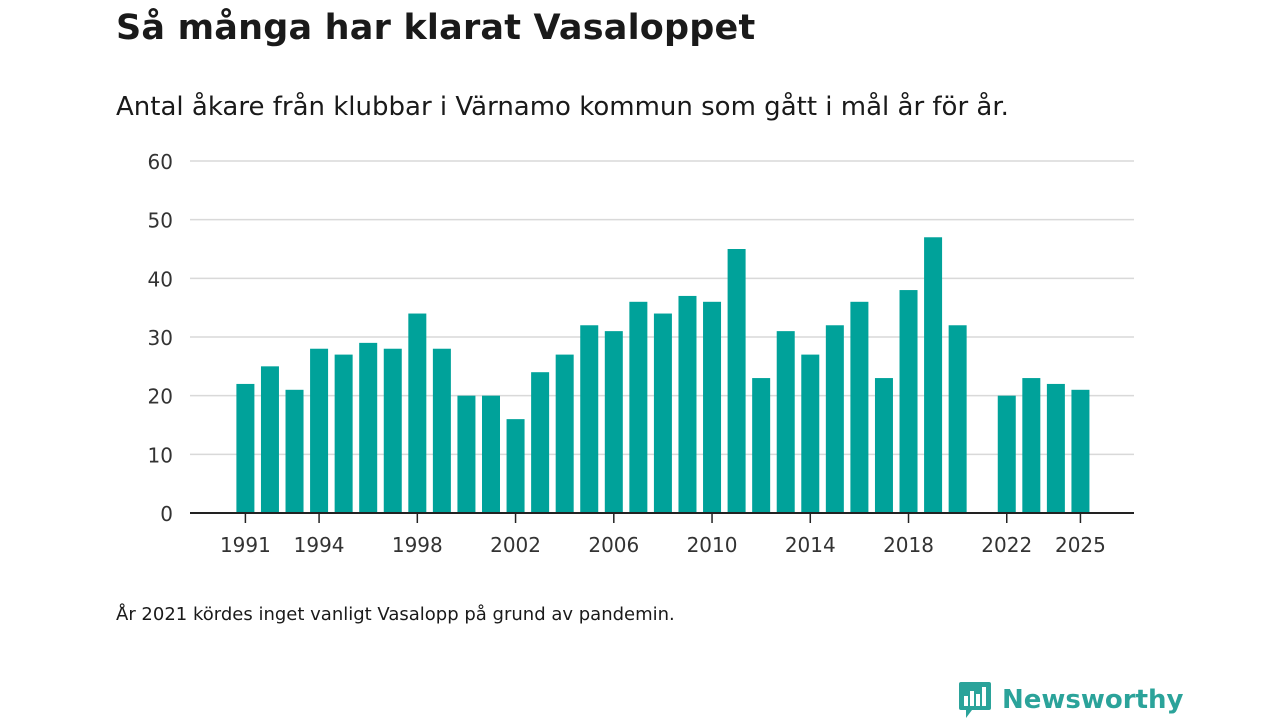 The width and height of the screenshot is (1280, 720). I want to click on y-tick-label: 0, so click(166, 514).